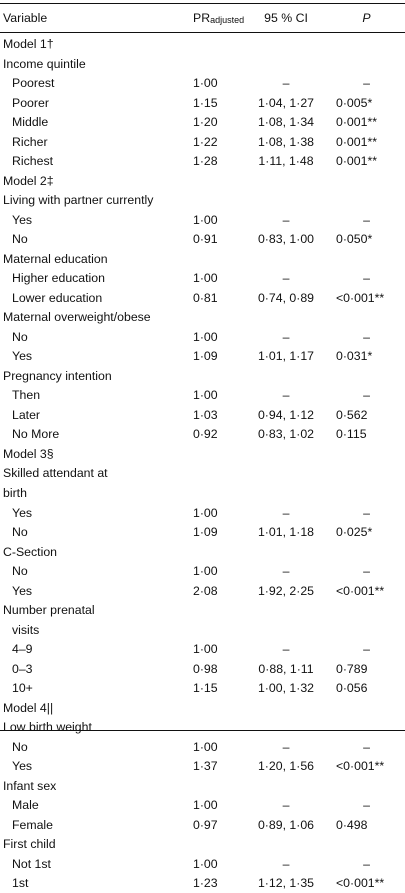 Image resolution: width=405 pixels, height=893 pixels. What do you see at coordinates (205, 590) in the screenshot?
I see `row-pr: 2·08` at bounding box center [205, 590].